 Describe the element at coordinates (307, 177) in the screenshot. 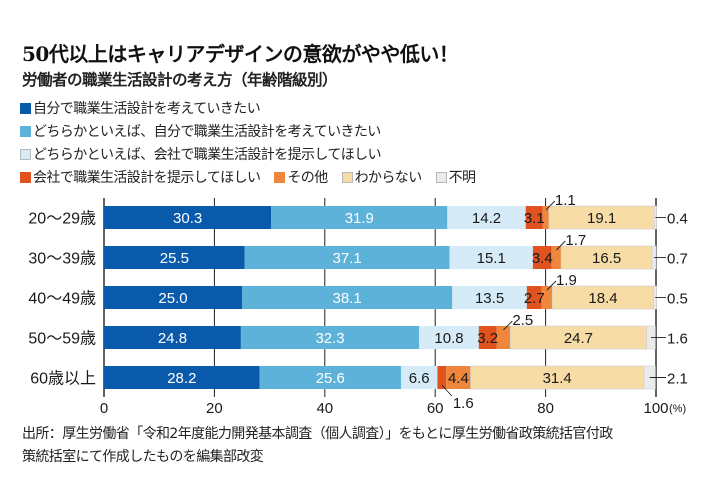

I see `legend-label: その他` at that location.